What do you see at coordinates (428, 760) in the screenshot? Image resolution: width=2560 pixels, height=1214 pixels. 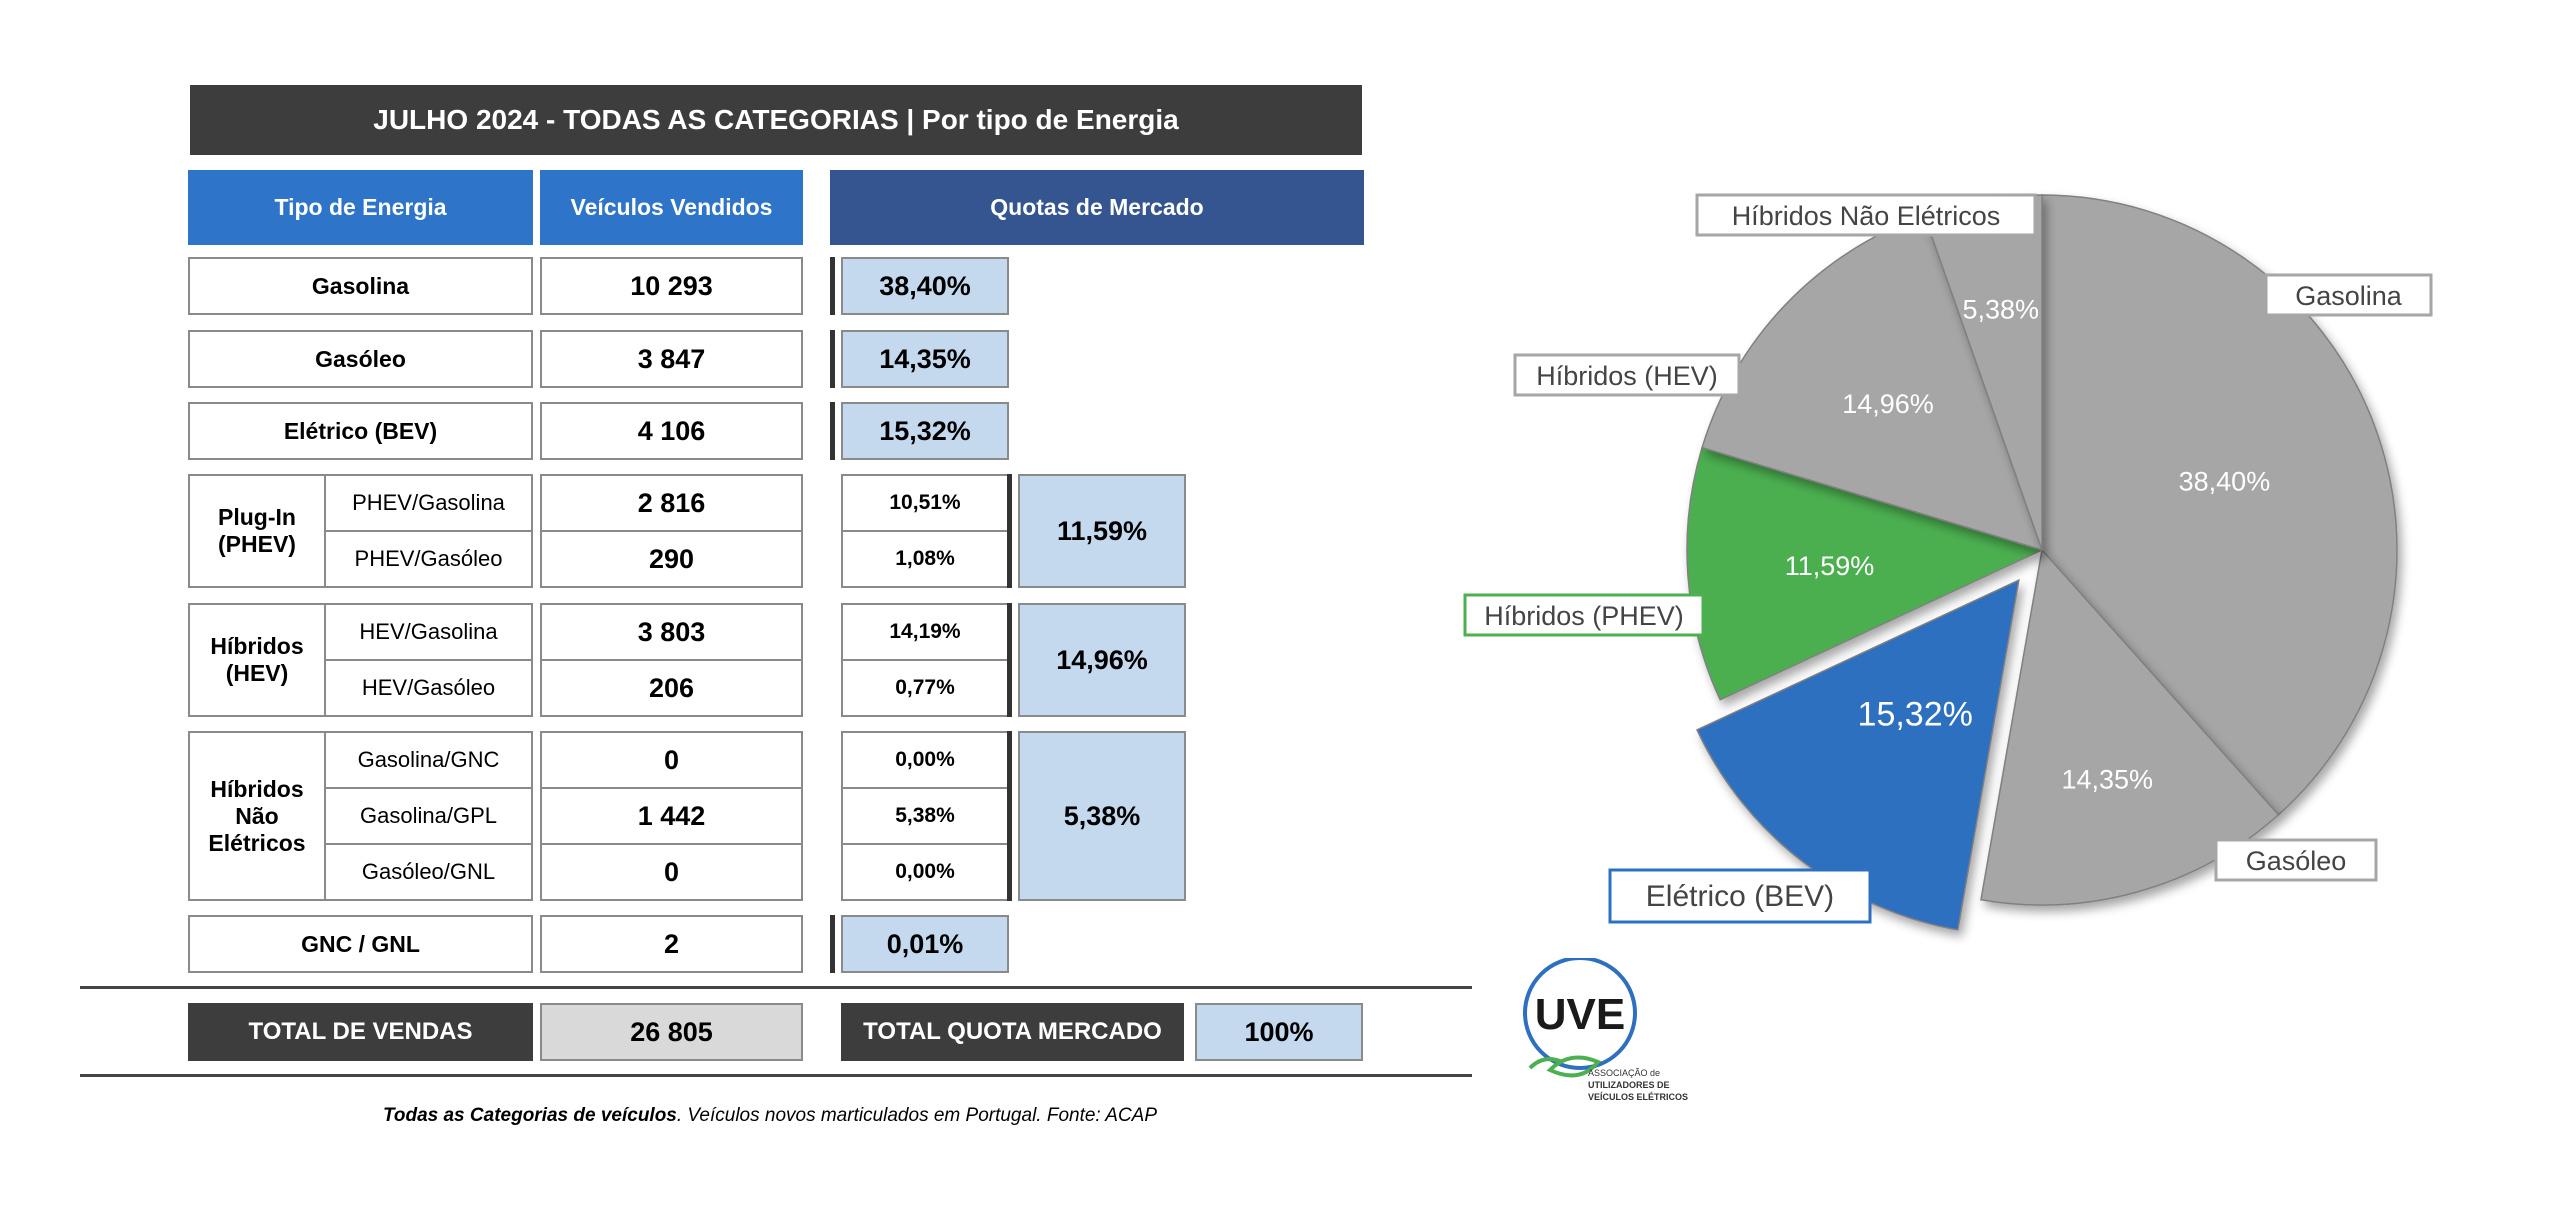 I see `row-label-gasolina-gnc: Gasolina/GNC` at bounding box center [428, 760].